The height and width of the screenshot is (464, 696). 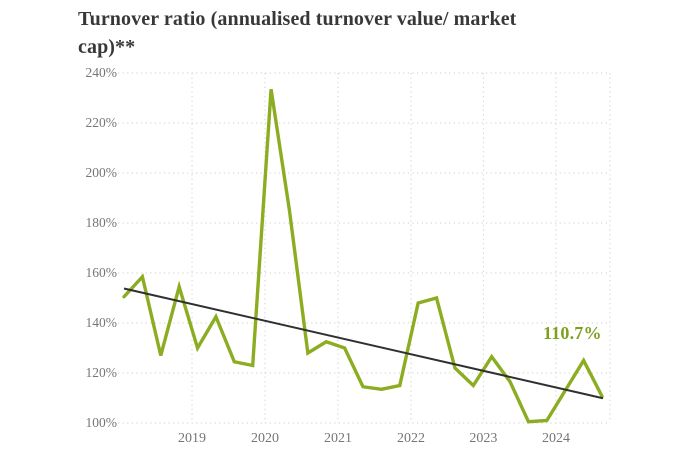 What do you see at coordinates (101, 122) in the screenshot?
I see `y-tick-label: 220%` at bounding box center [101, 122].